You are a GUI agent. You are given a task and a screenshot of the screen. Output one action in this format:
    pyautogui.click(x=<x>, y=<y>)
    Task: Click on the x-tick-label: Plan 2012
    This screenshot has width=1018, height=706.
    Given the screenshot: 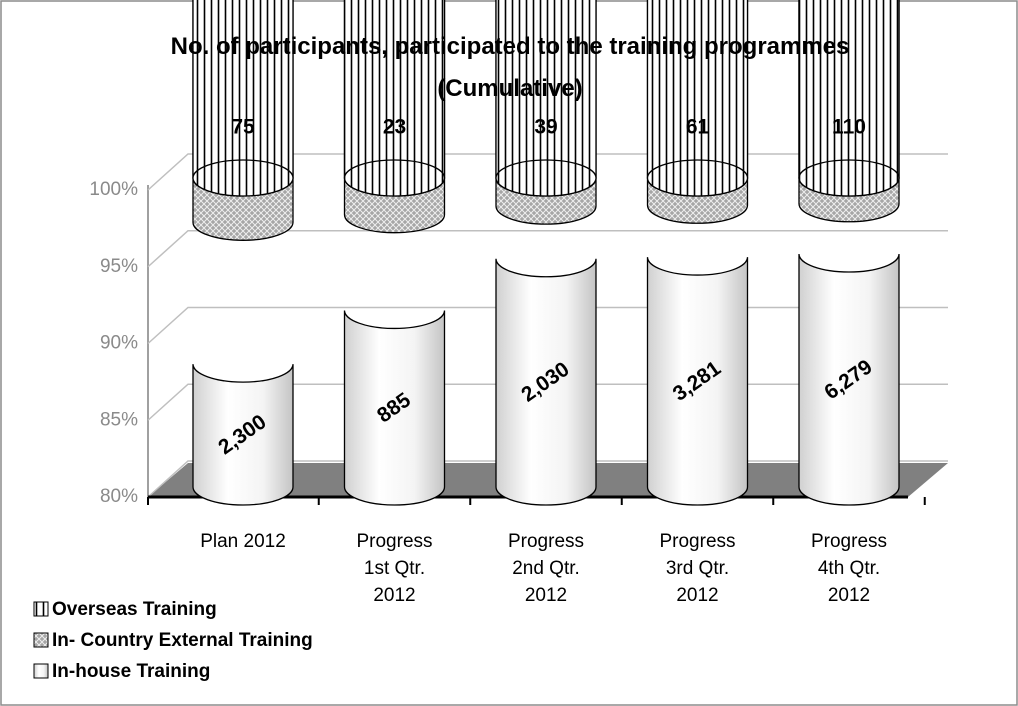 What is the action you would take?
    pyautogui.click(x=243, y=541)
    